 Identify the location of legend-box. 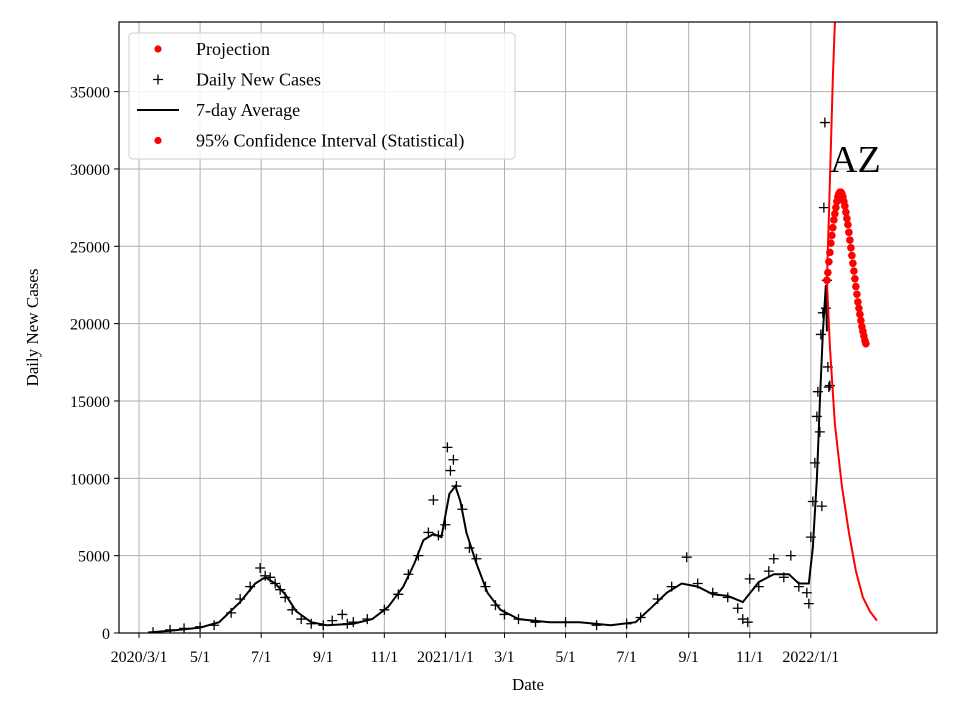
(322, 96).